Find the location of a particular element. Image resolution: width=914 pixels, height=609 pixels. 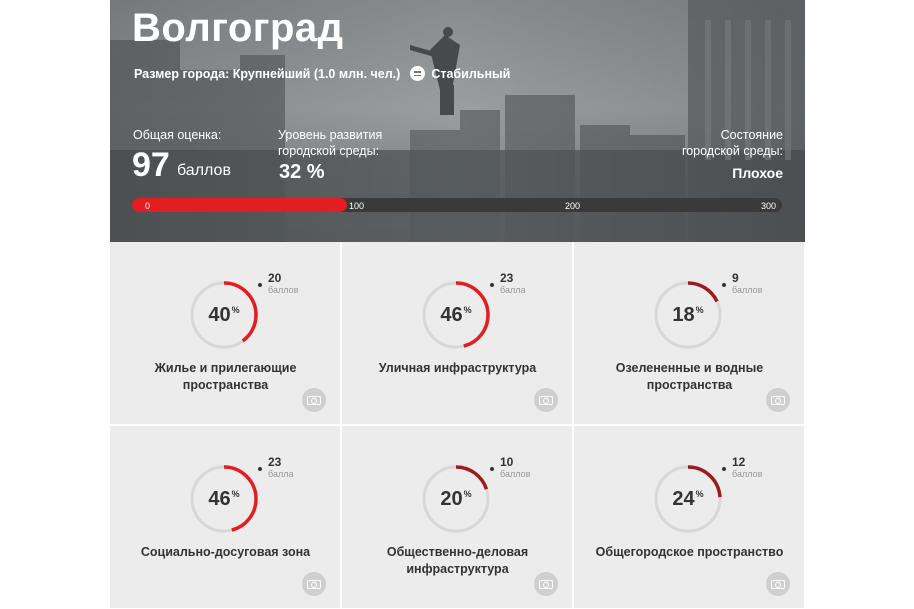

category-points: 12 is located at coordinates (739, 462).